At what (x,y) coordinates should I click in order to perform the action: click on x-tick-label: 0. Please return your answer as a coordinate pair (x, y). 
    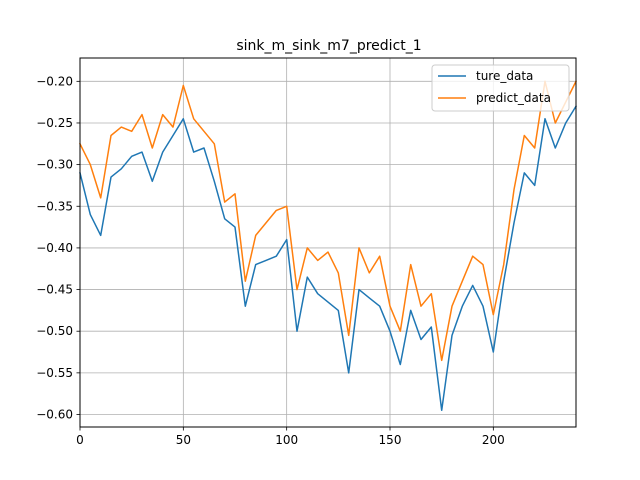
    Looking at the image, I should click on (80, 440).